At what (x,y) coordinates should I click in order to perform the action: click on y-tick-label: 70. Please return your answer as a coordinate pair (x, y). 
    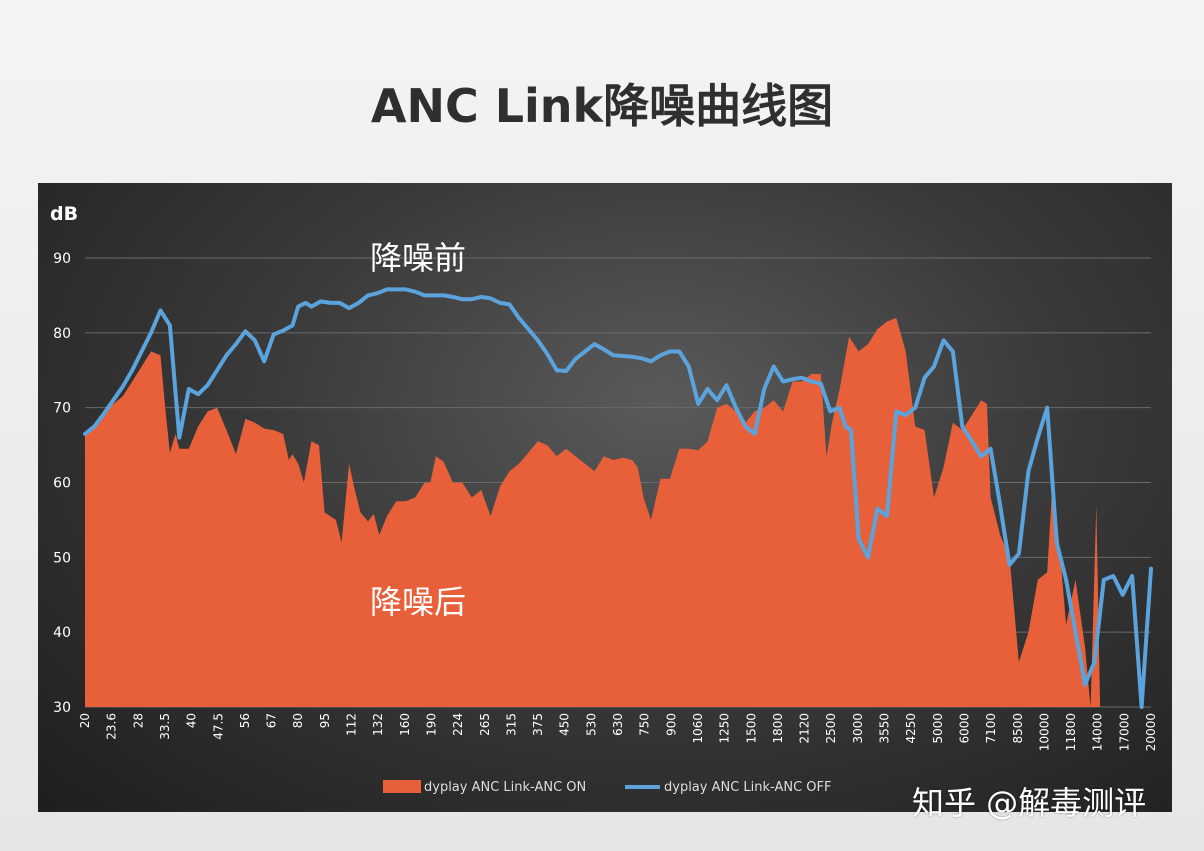
    Looking at the image, I should click on (62, 409).